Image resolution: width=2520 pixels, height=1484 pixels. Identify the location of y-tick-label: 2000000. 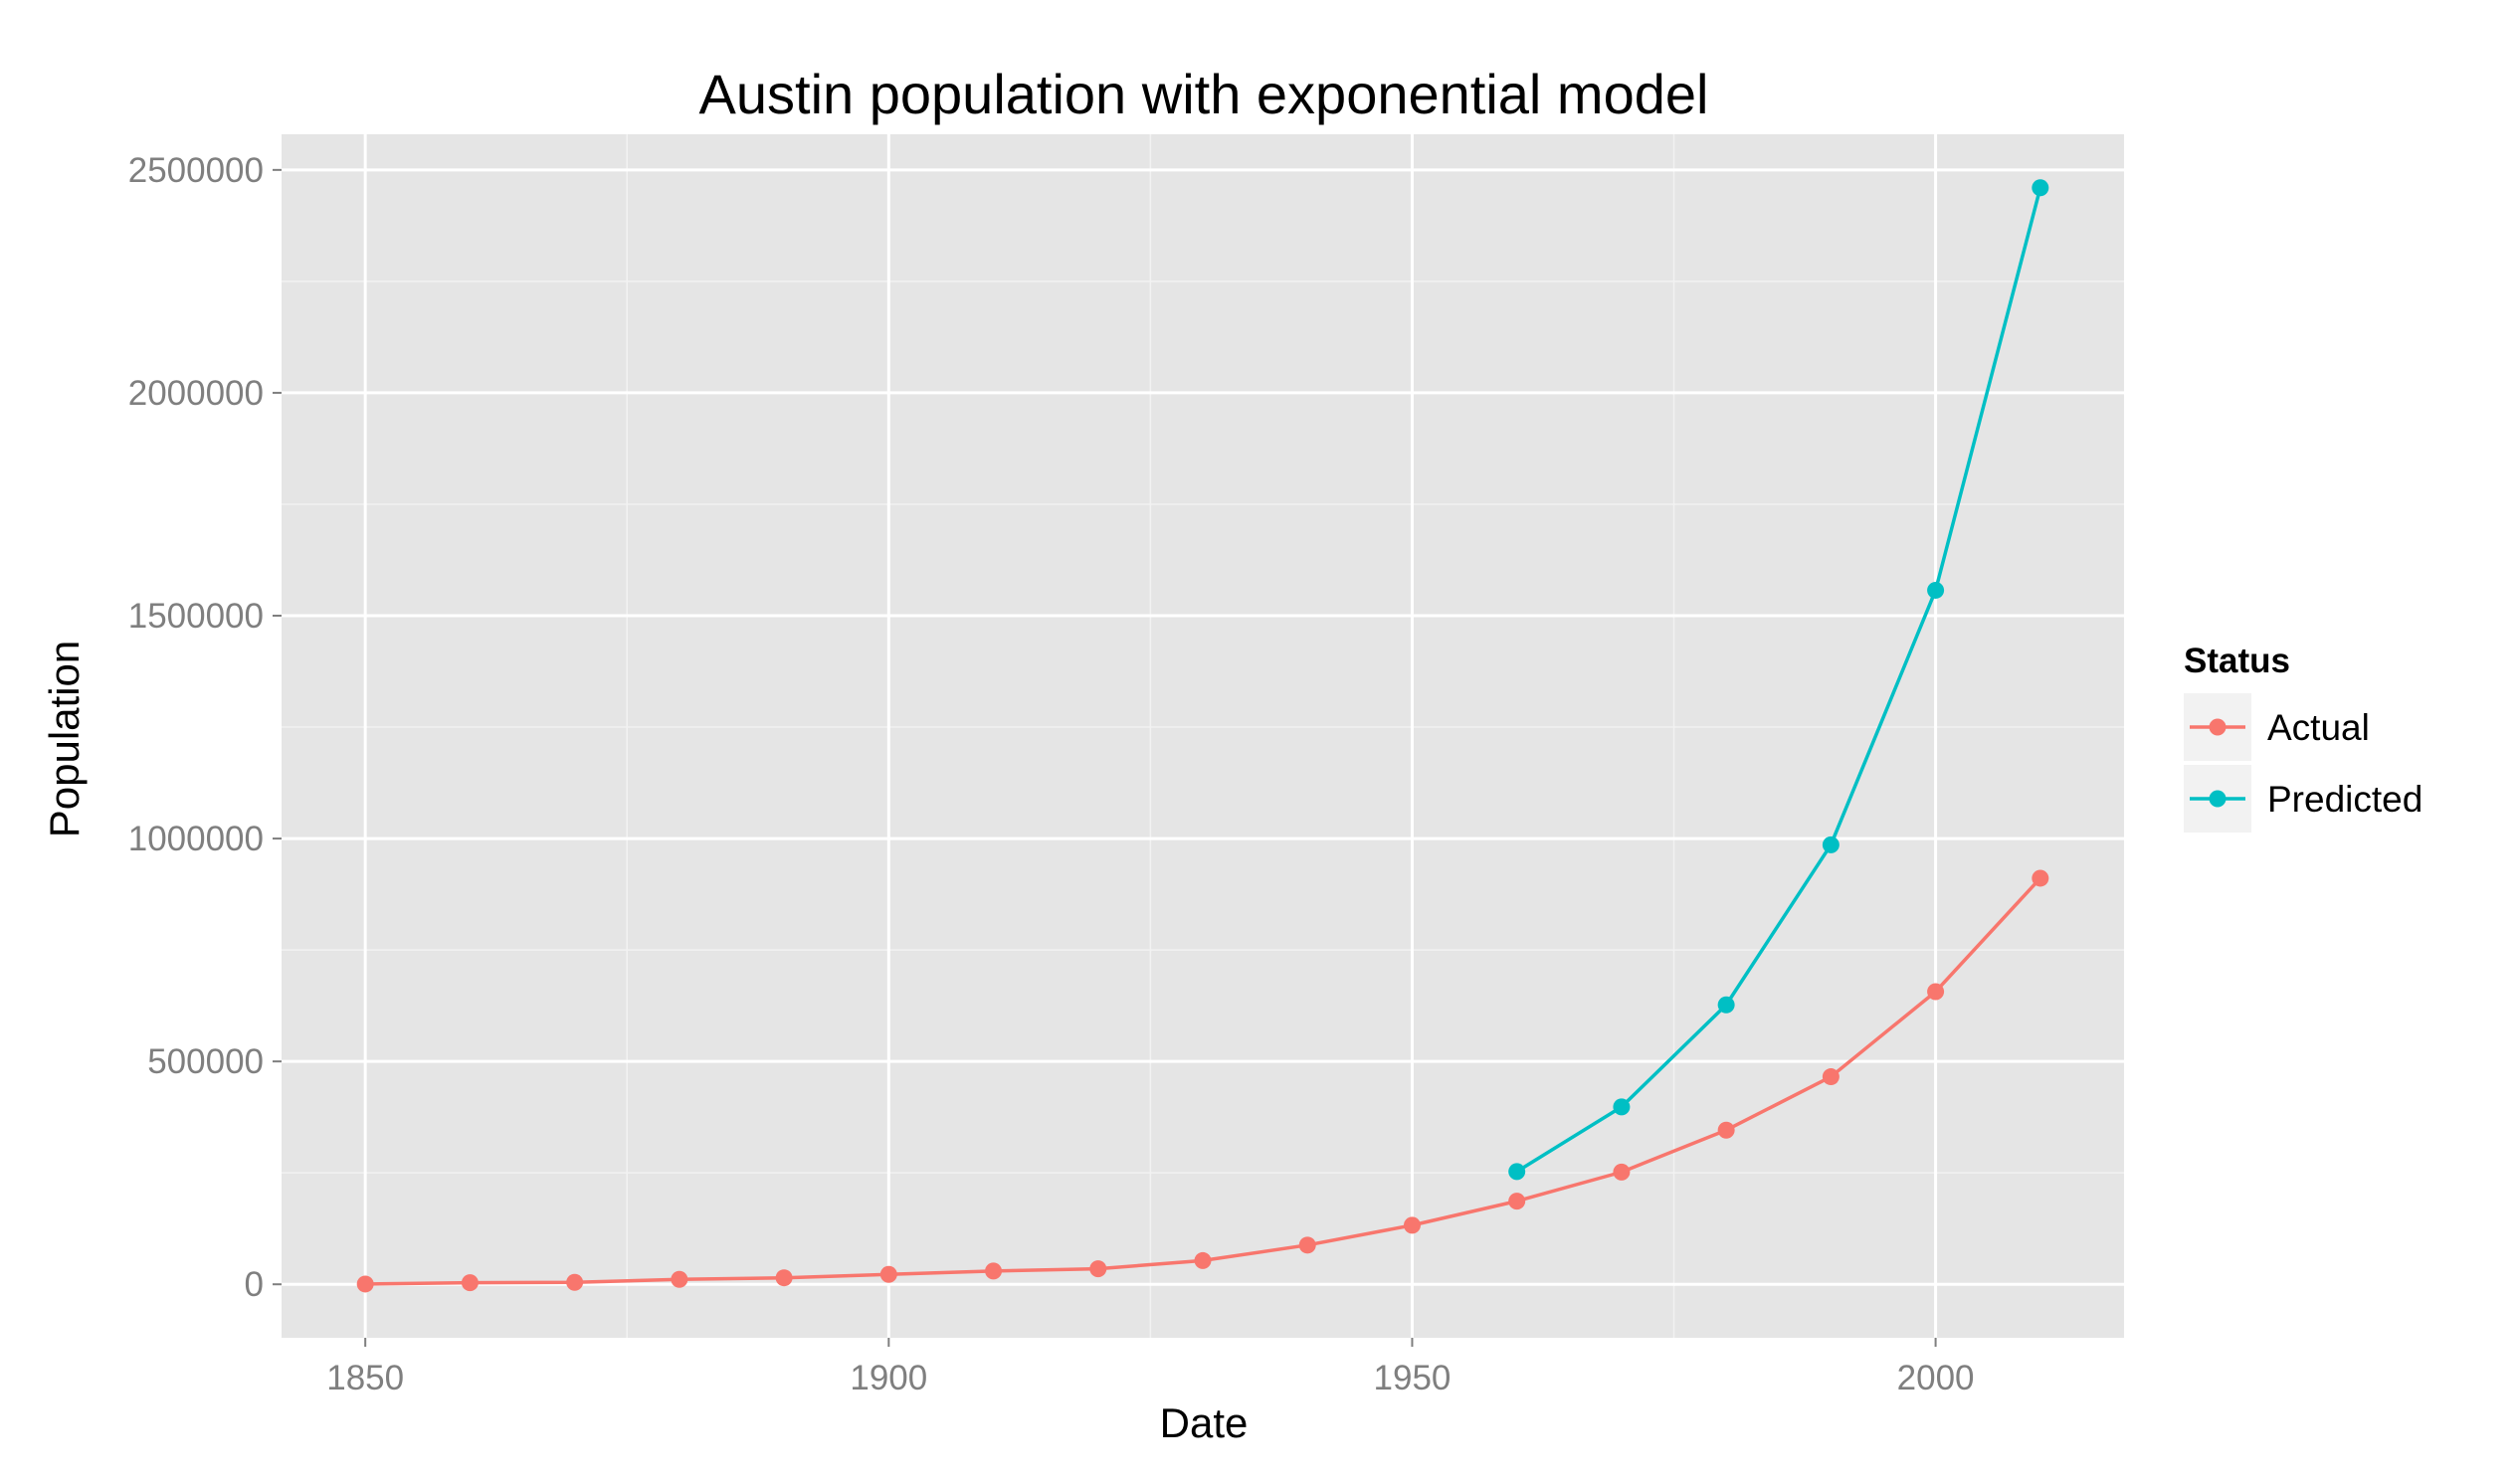
(196, 393).